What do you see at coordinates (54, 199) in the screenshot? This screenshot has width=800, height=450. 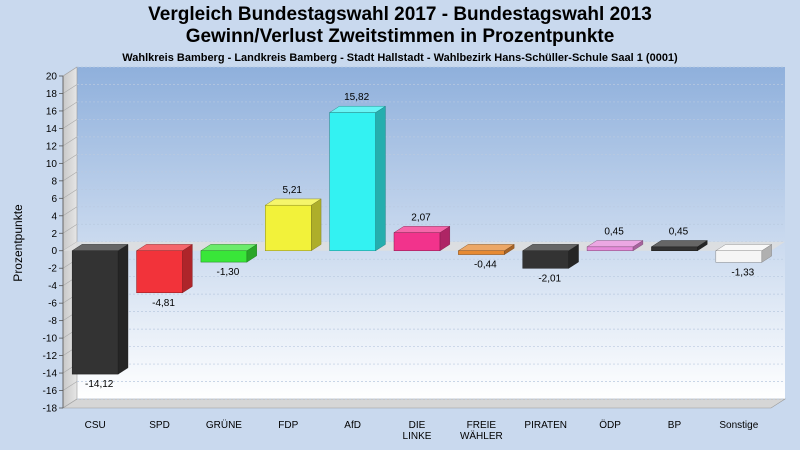 I see `y-tick-label: 6` at bounding box center [54, 199].